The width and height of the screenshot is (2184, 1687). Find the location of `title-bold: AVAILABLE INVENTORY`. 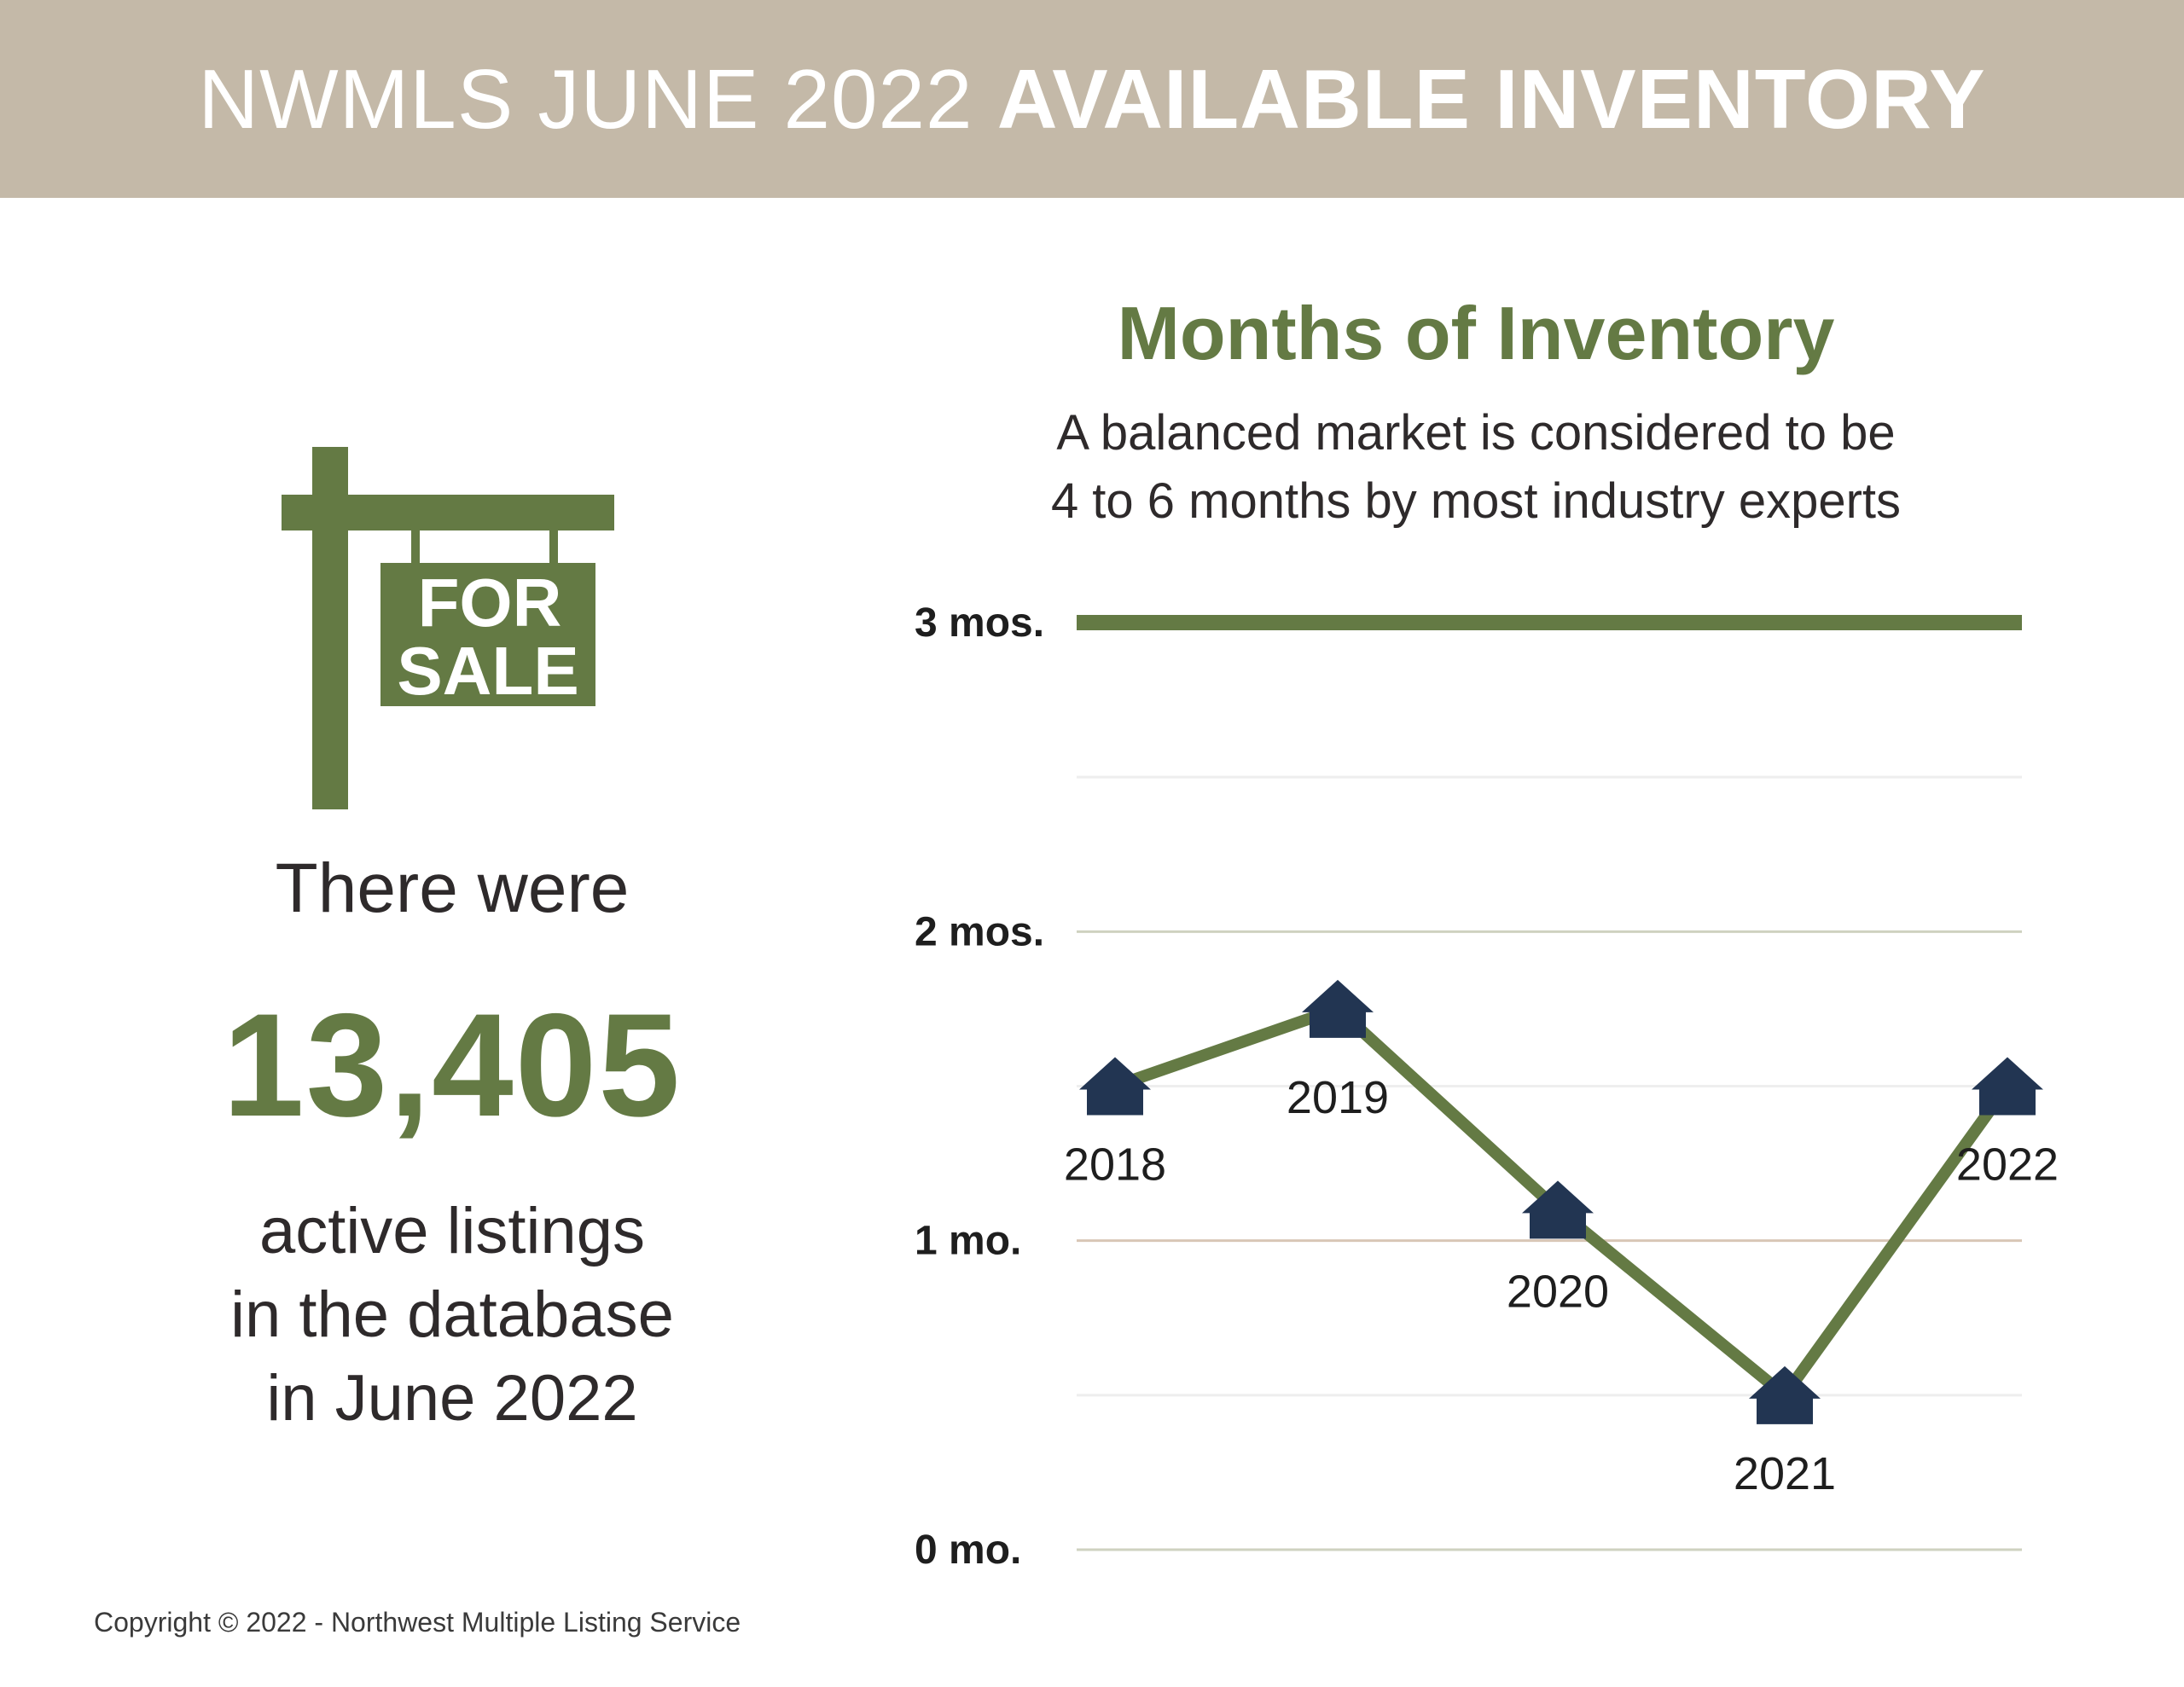

title-bold: AVAILABLE INVENTORY is located at coordinates (1491, 98).